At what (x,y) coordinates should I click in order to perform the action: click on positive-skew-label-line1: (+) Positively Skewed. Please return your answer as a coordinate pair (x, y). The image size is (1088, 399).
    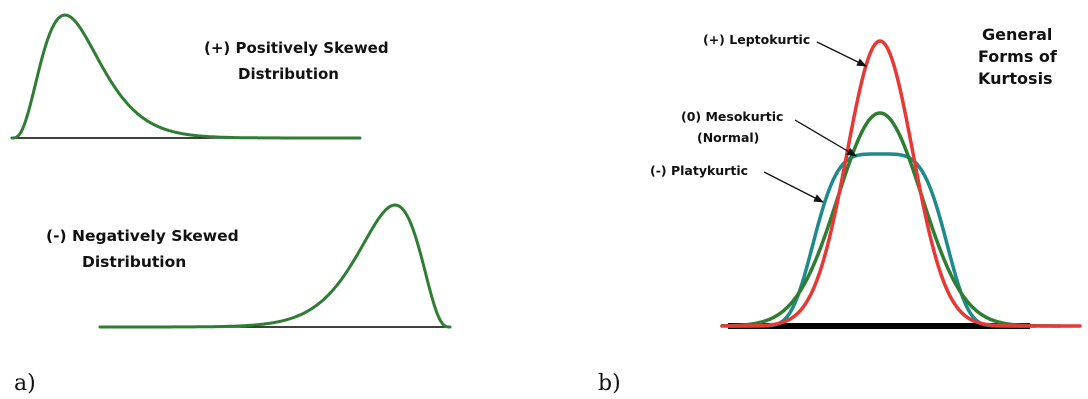
    Looking at the image, I should click on (296, 48).